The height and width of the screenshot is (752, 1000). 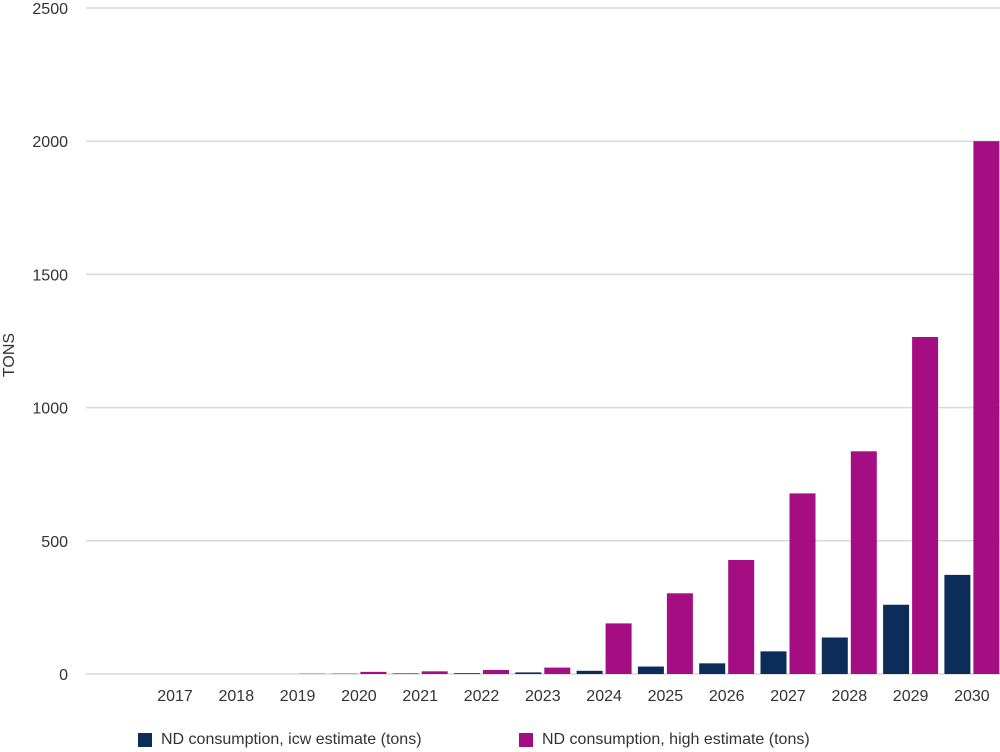 What do you see at coordinates (420, 696) in the screenshot?
I see `x-tick-label: 2021` at bounding box center [420, 696].